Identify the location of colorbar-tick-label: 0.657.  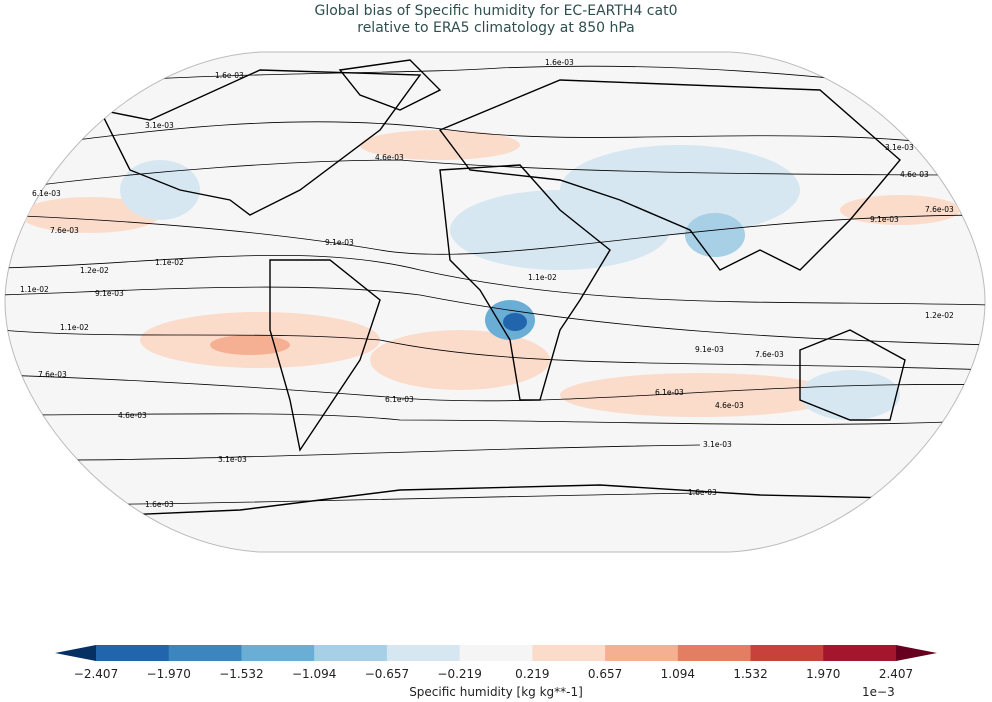
(605, 674).